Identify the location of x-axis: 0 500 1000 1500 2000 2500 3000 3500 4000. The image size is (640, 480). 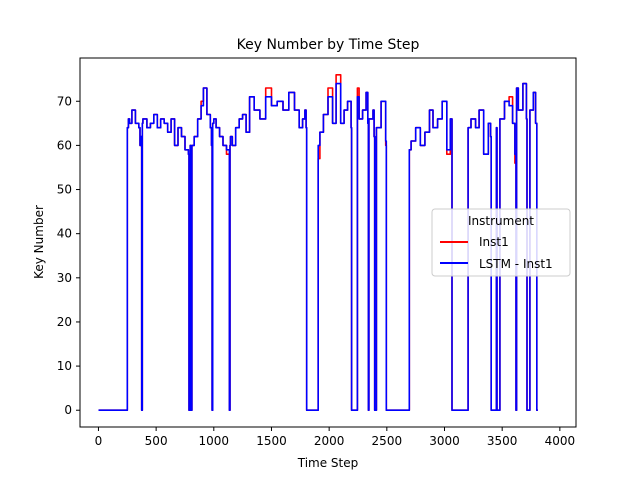
(335, 437).